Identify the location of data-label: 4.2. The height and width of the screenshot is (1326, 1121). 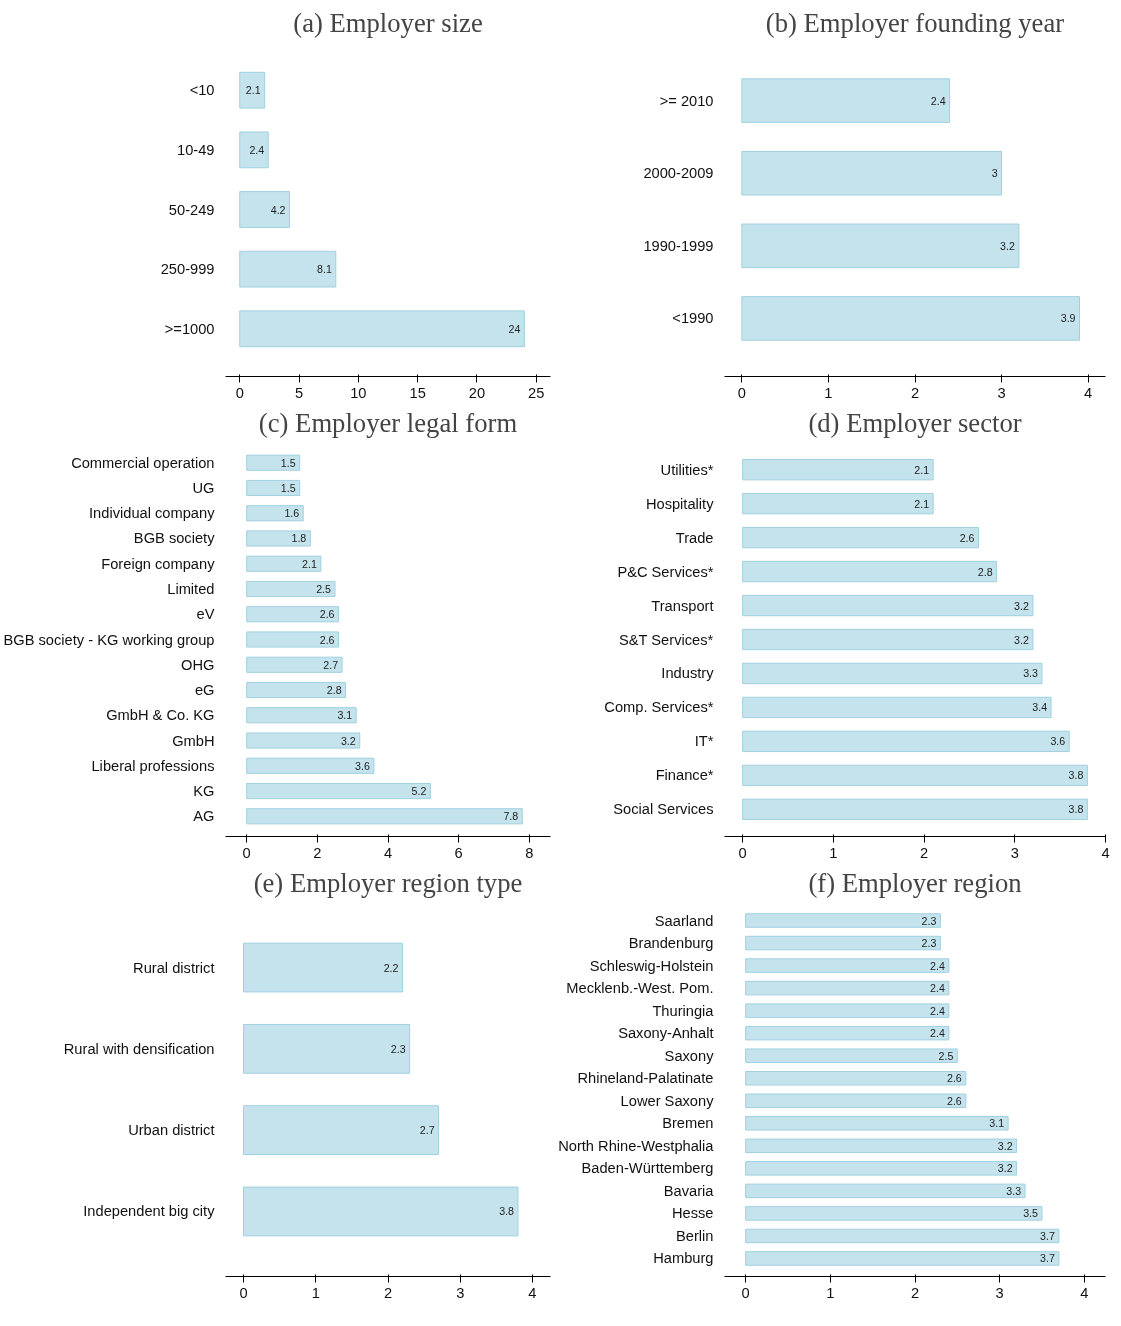
(278, 209).